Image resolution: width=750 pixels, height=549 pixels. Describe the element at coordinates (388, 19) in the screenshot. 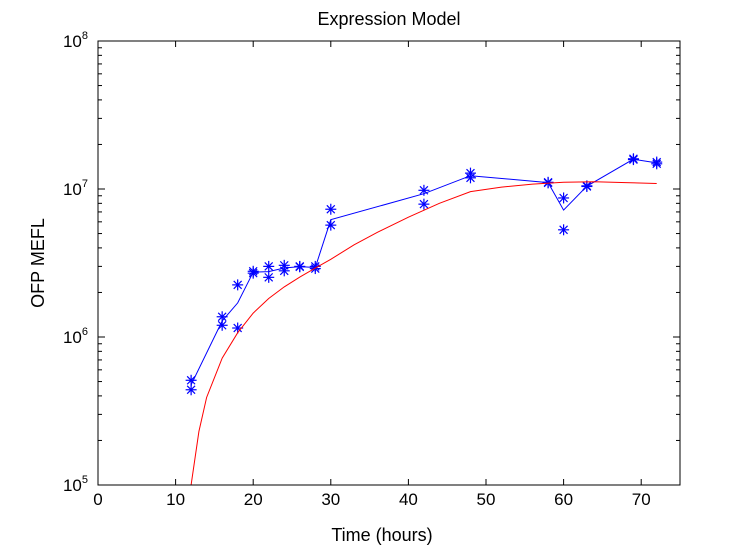

I see `chart-title: Expression Model` at that location.